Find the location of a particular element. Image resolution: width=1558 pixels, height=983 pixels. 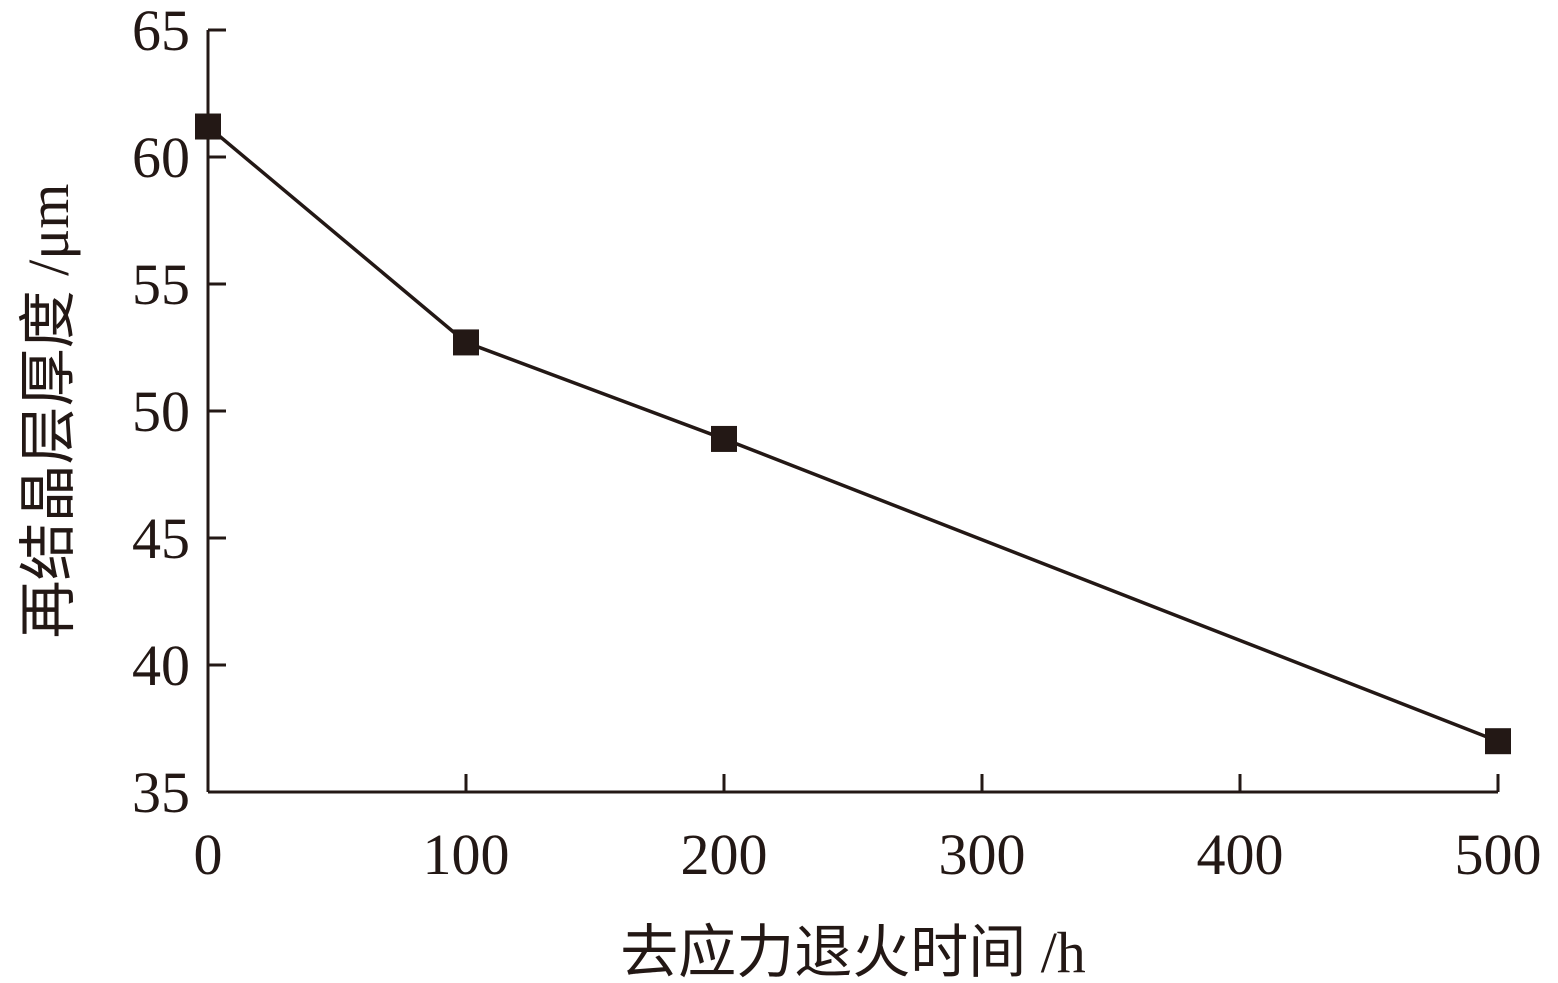

y-tick-label: 35 is located at coordinates (161, 792).